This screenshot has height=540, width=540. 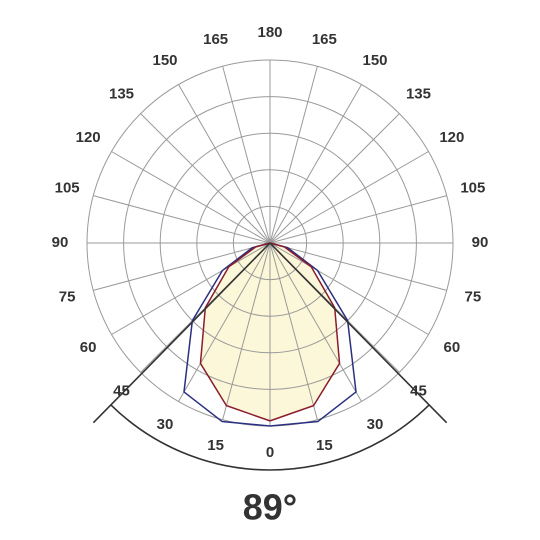 What do you see at coordinates (269, 32) in the screenshot?
I see `angle-label: 180` at bounding box center [269, 32].